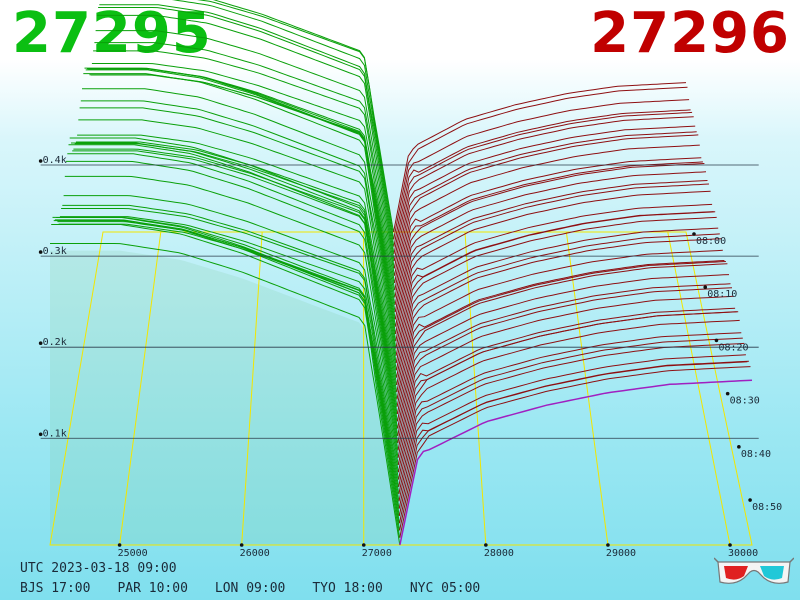  Describe the element at coordinates (55, 251) in the screenshot. I see `z-tick-label: 0.3k` at that location.